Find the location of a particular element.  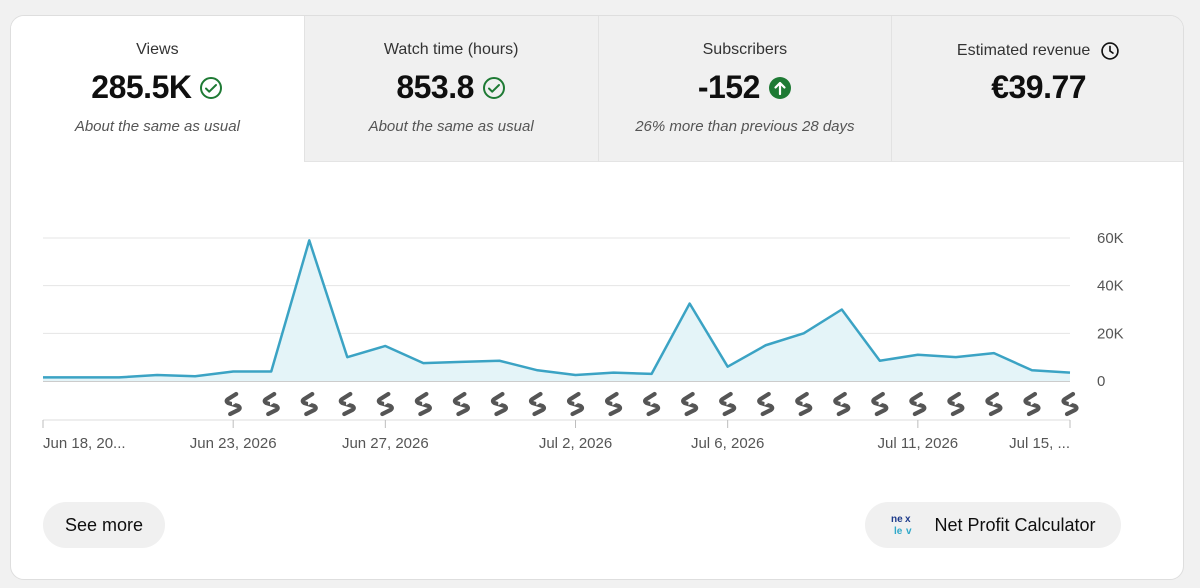

svg-text: v is located at coordinates (909, 531).